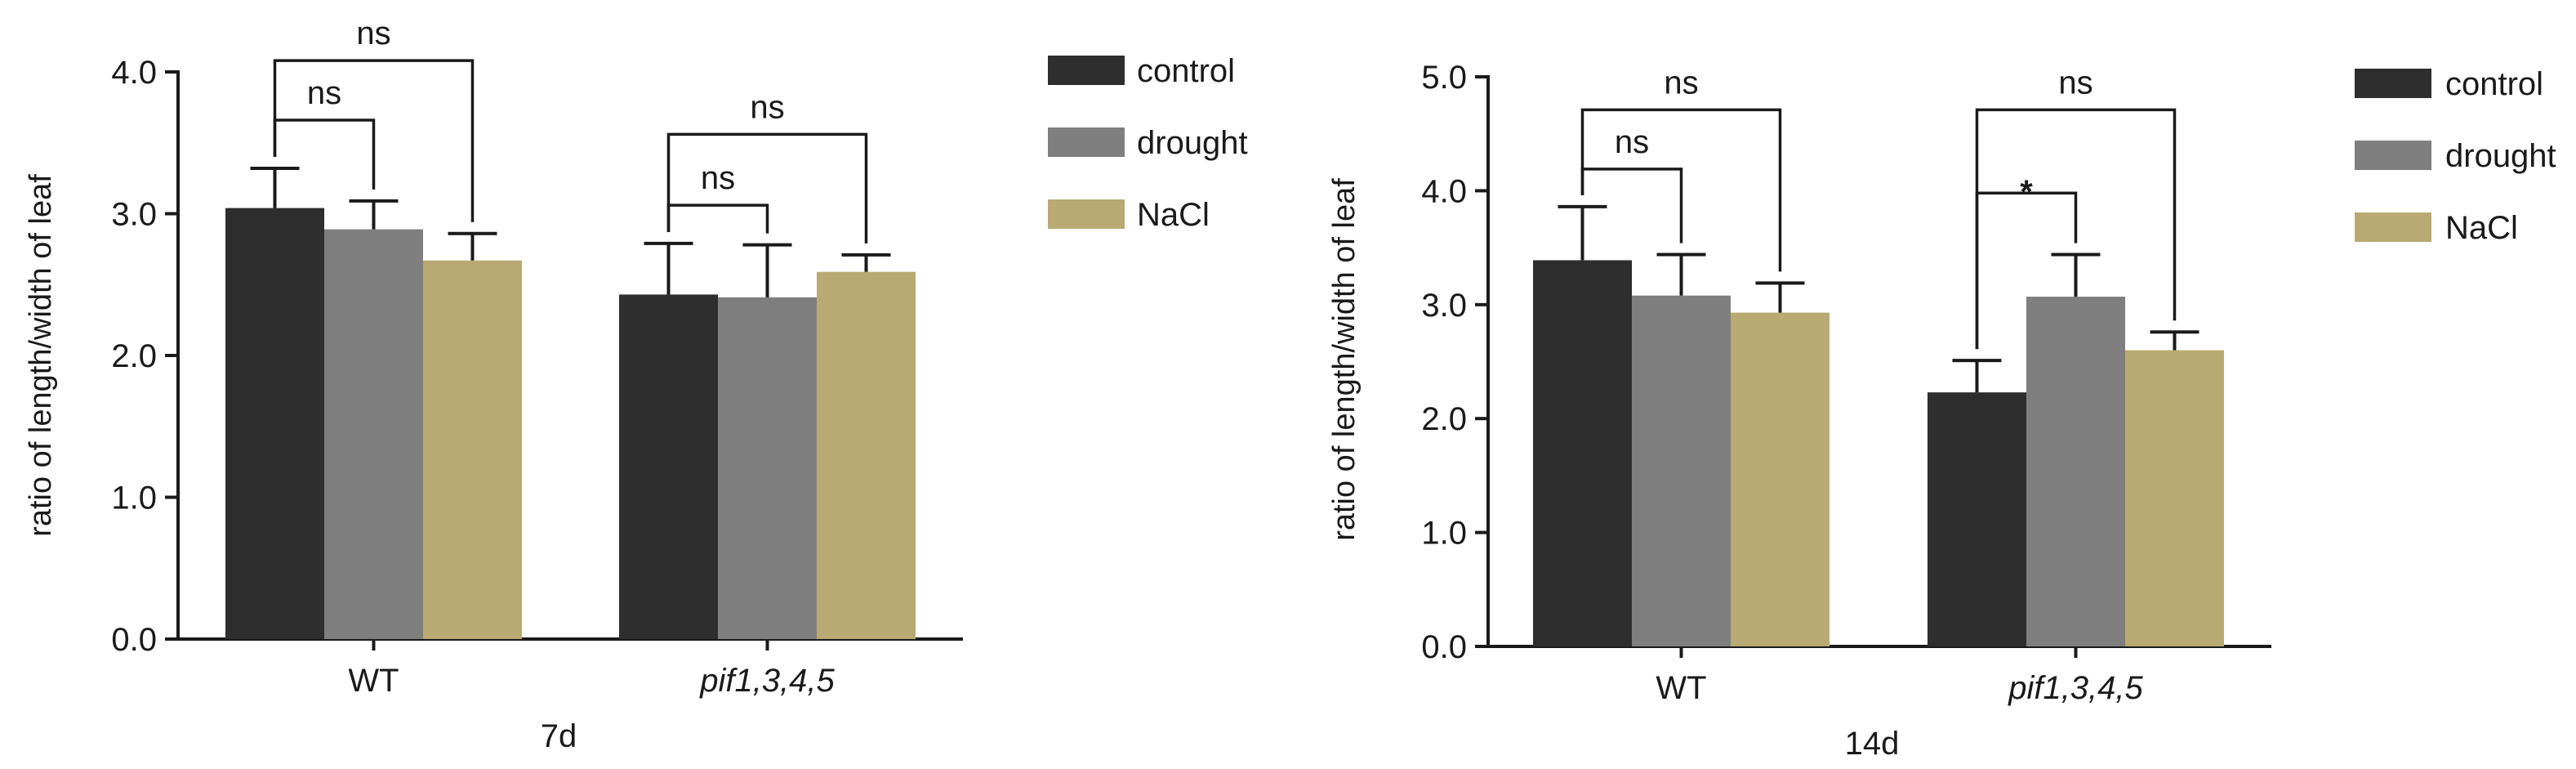 Image resolution: width=2576 pixels, height=769 pixels. I want to click on x-axis-title: 7d, so click(559, 736).